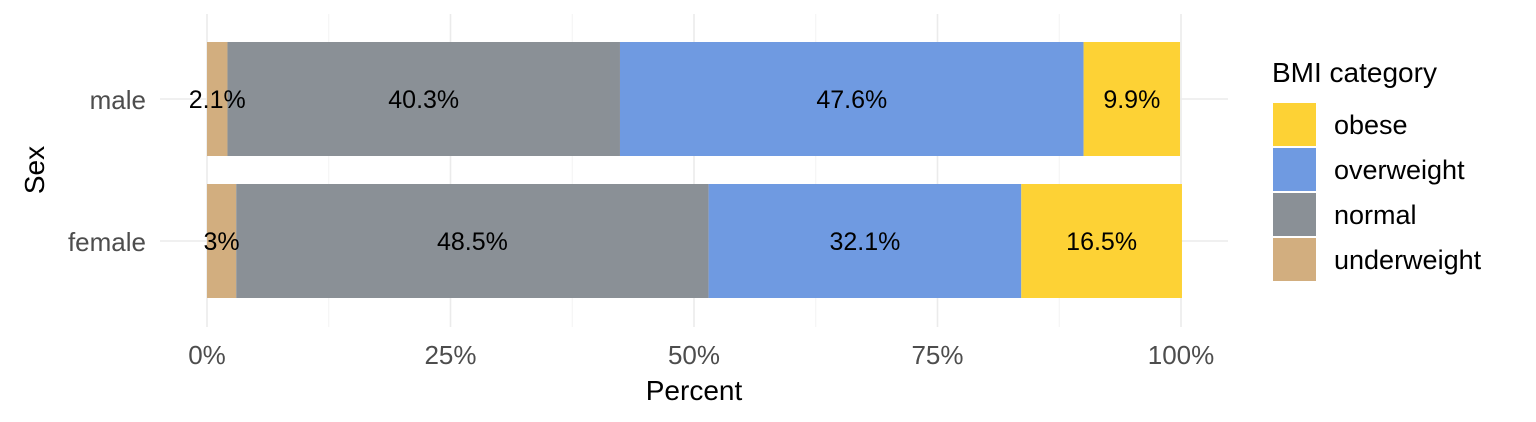 The height and width of the screenshot is (422, 1536). What do you see at coordinates (937, 355) in the screenshot?
I see `x-tick-label: 75%` at bounding box center [937, 355].